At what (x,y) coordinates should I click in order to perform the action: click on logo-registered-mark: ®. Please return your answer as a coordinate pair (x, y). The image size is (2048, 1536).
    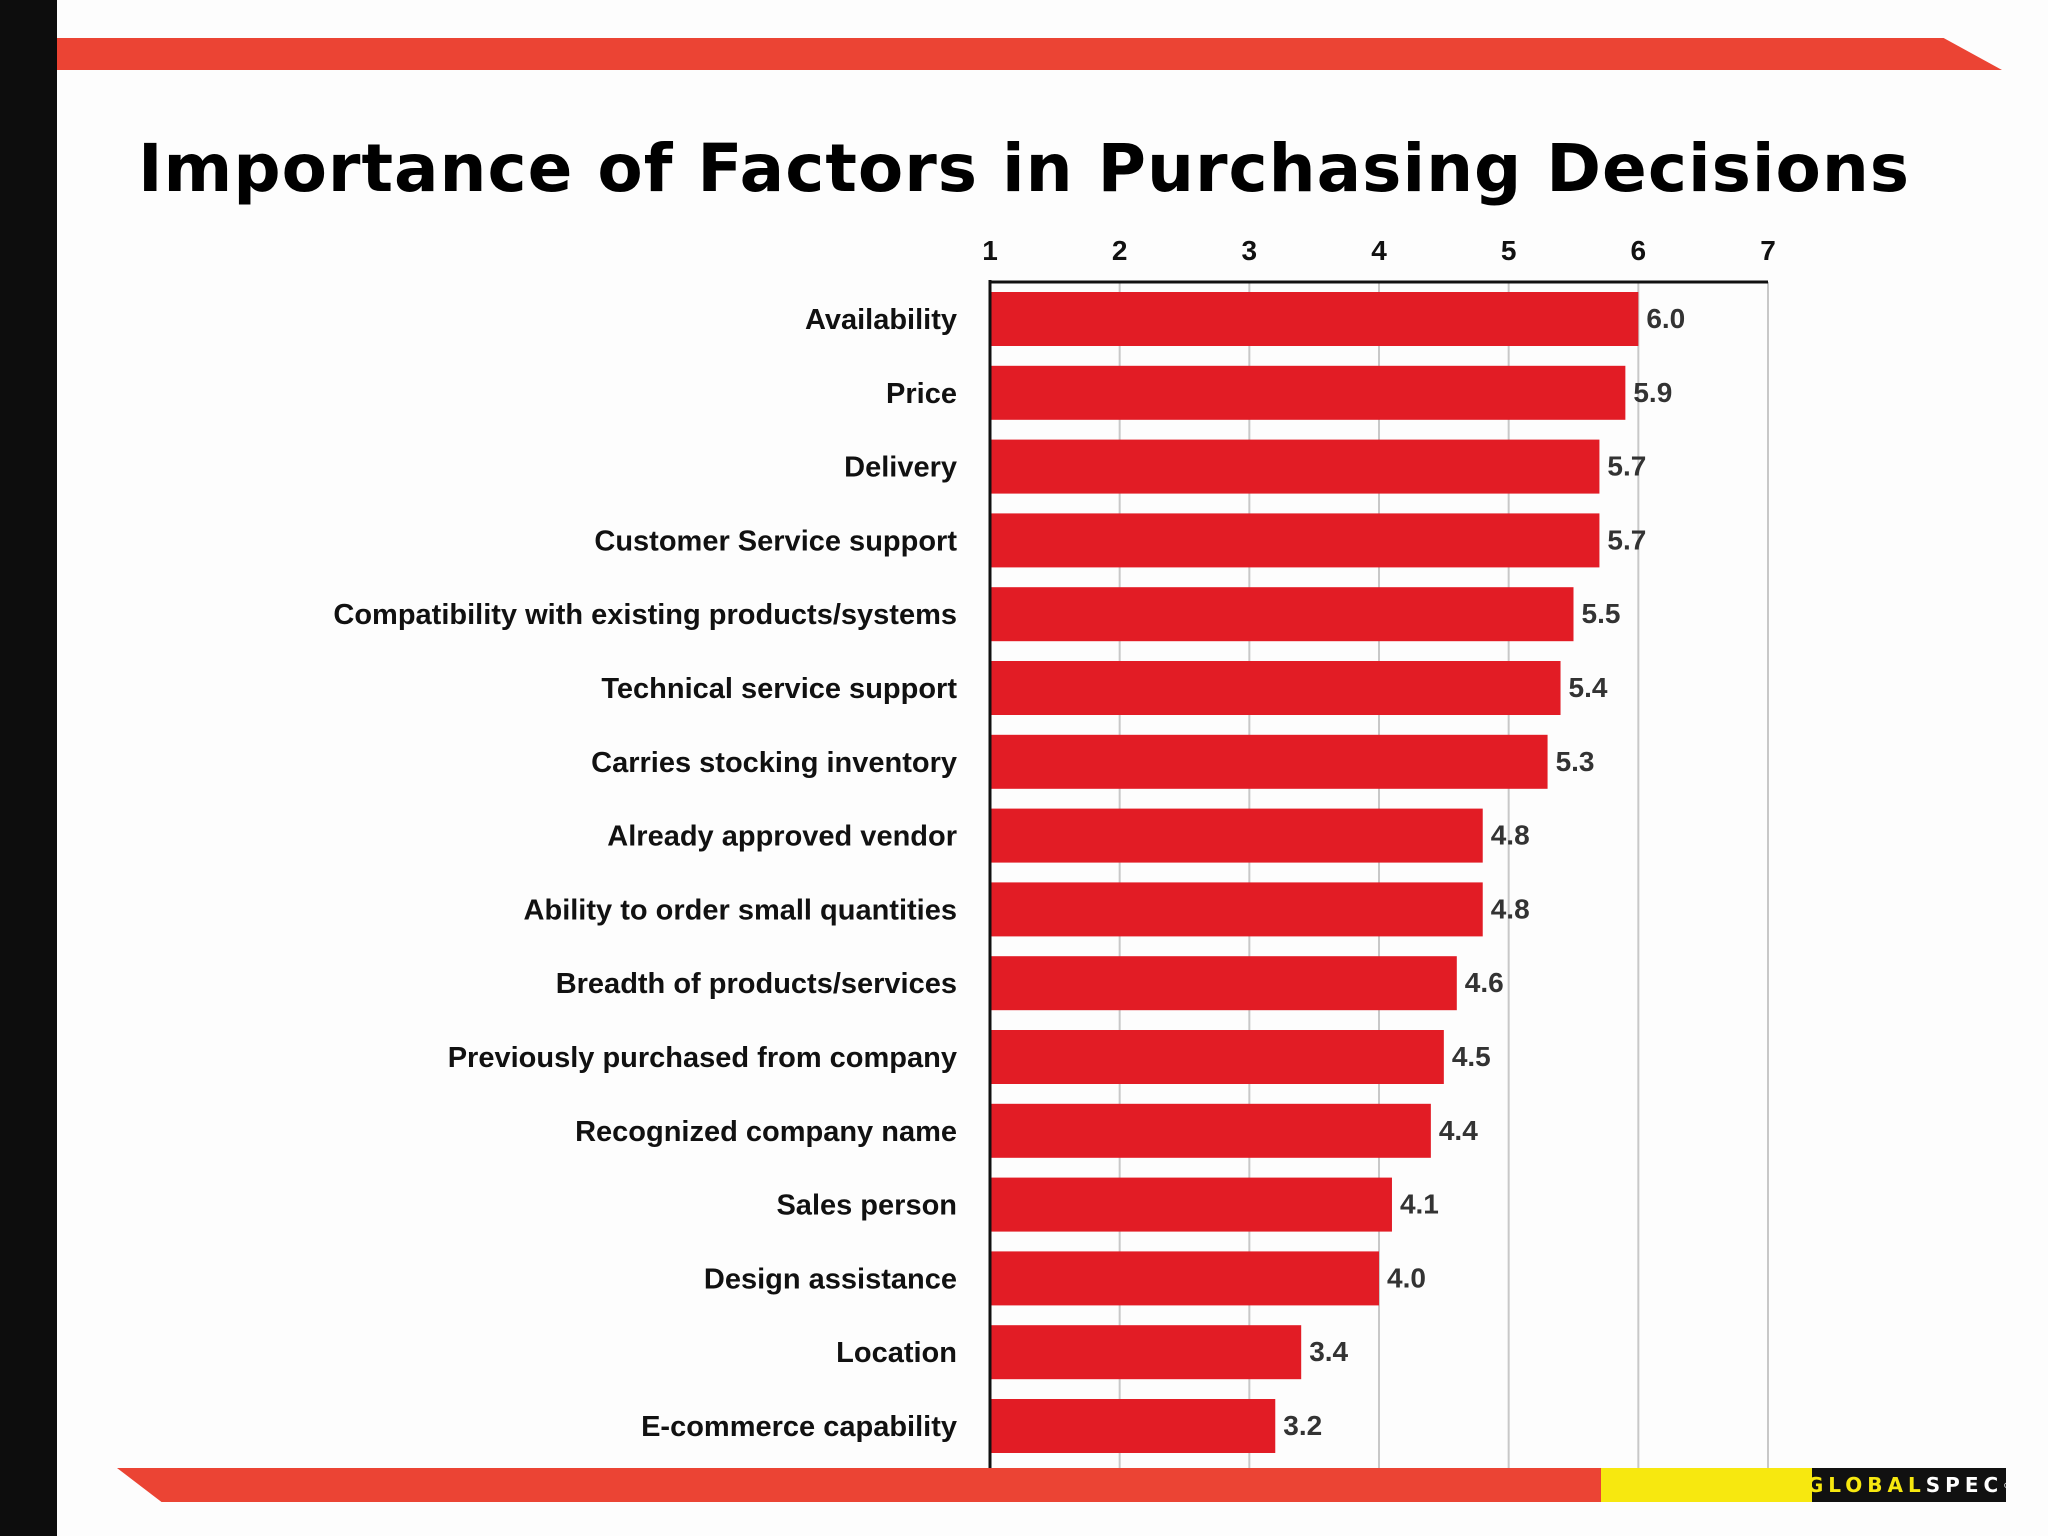
    Looking at the image, I should click on (2007, 1485).